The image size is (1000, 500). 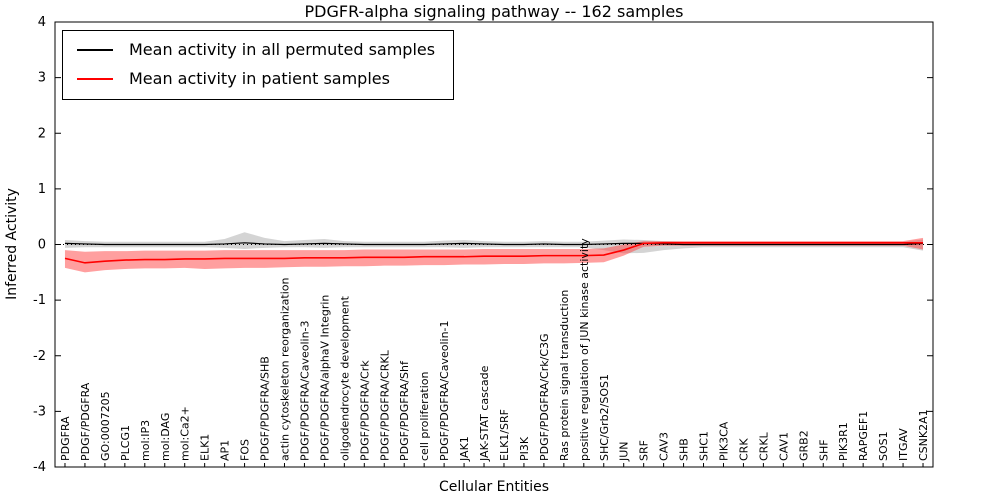 What do you see at coordinates (42, 189) in the screenshot?
I see `y-tick-label: 1` at bounding box center [42, 189].